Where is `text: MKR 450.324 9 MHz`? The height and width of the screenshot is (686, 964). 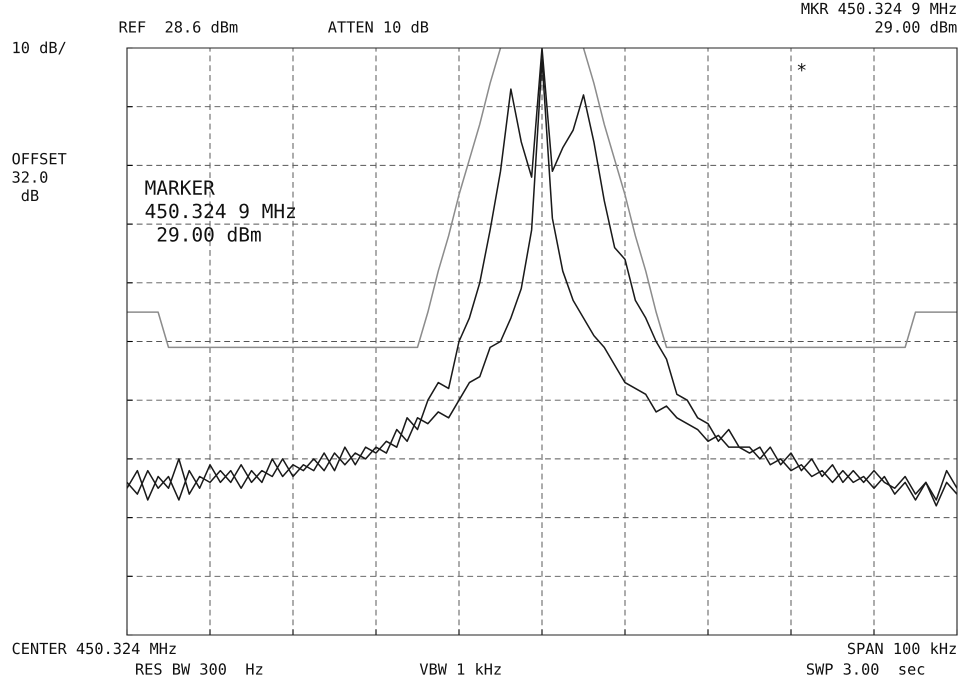
text: MKR 450.324 9 MHz is located at coordinates (879, 8).